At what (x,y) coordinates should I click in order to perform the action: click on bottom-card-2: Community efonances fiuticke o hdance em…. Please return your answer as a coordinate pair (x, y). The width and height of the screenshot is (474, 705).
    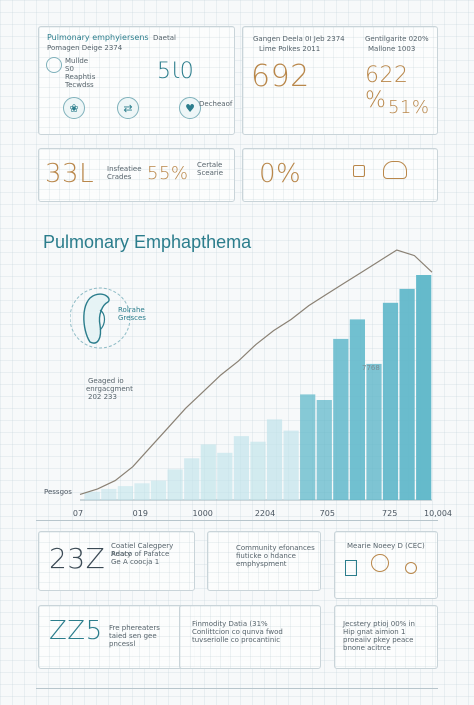
    Looking at the image, I should click on (264, 561).